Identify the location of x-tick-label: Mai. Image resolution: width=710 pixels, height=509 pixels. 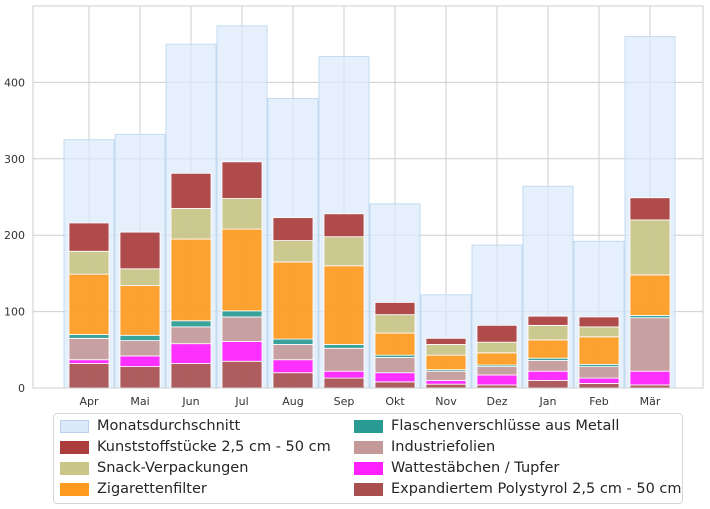
(139, 401).